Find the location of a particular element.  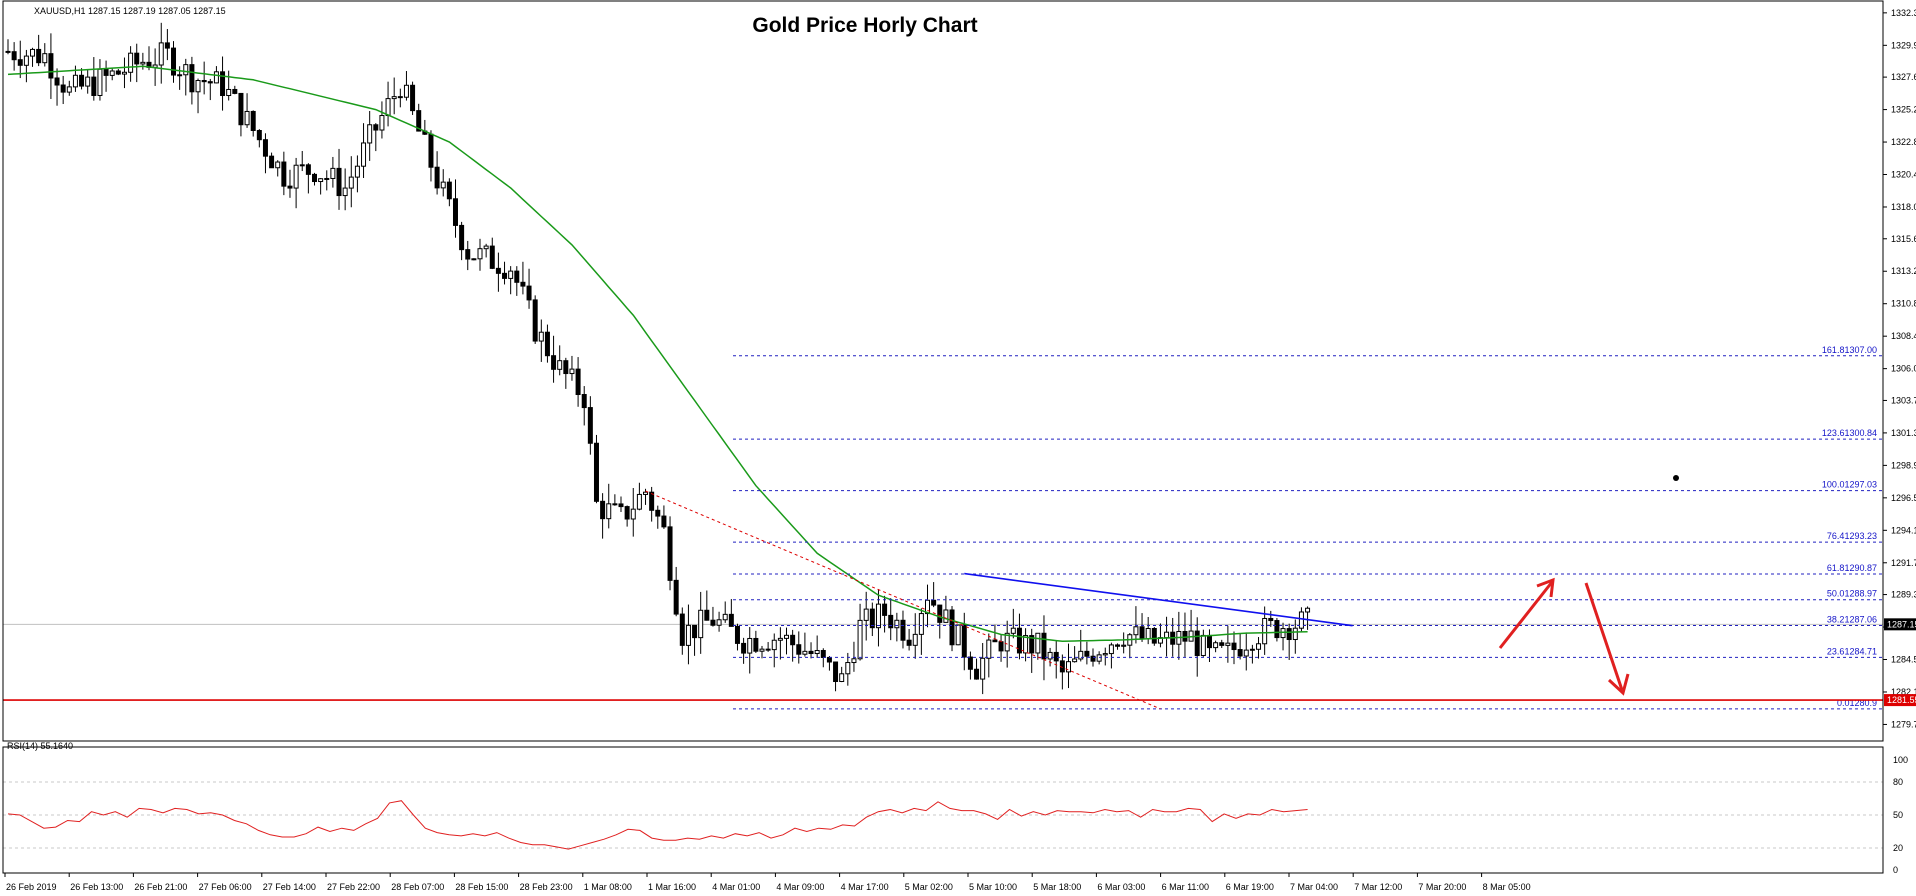

x-tick-label: 4 Mar 17:00 is located at coordinates (865, 887).